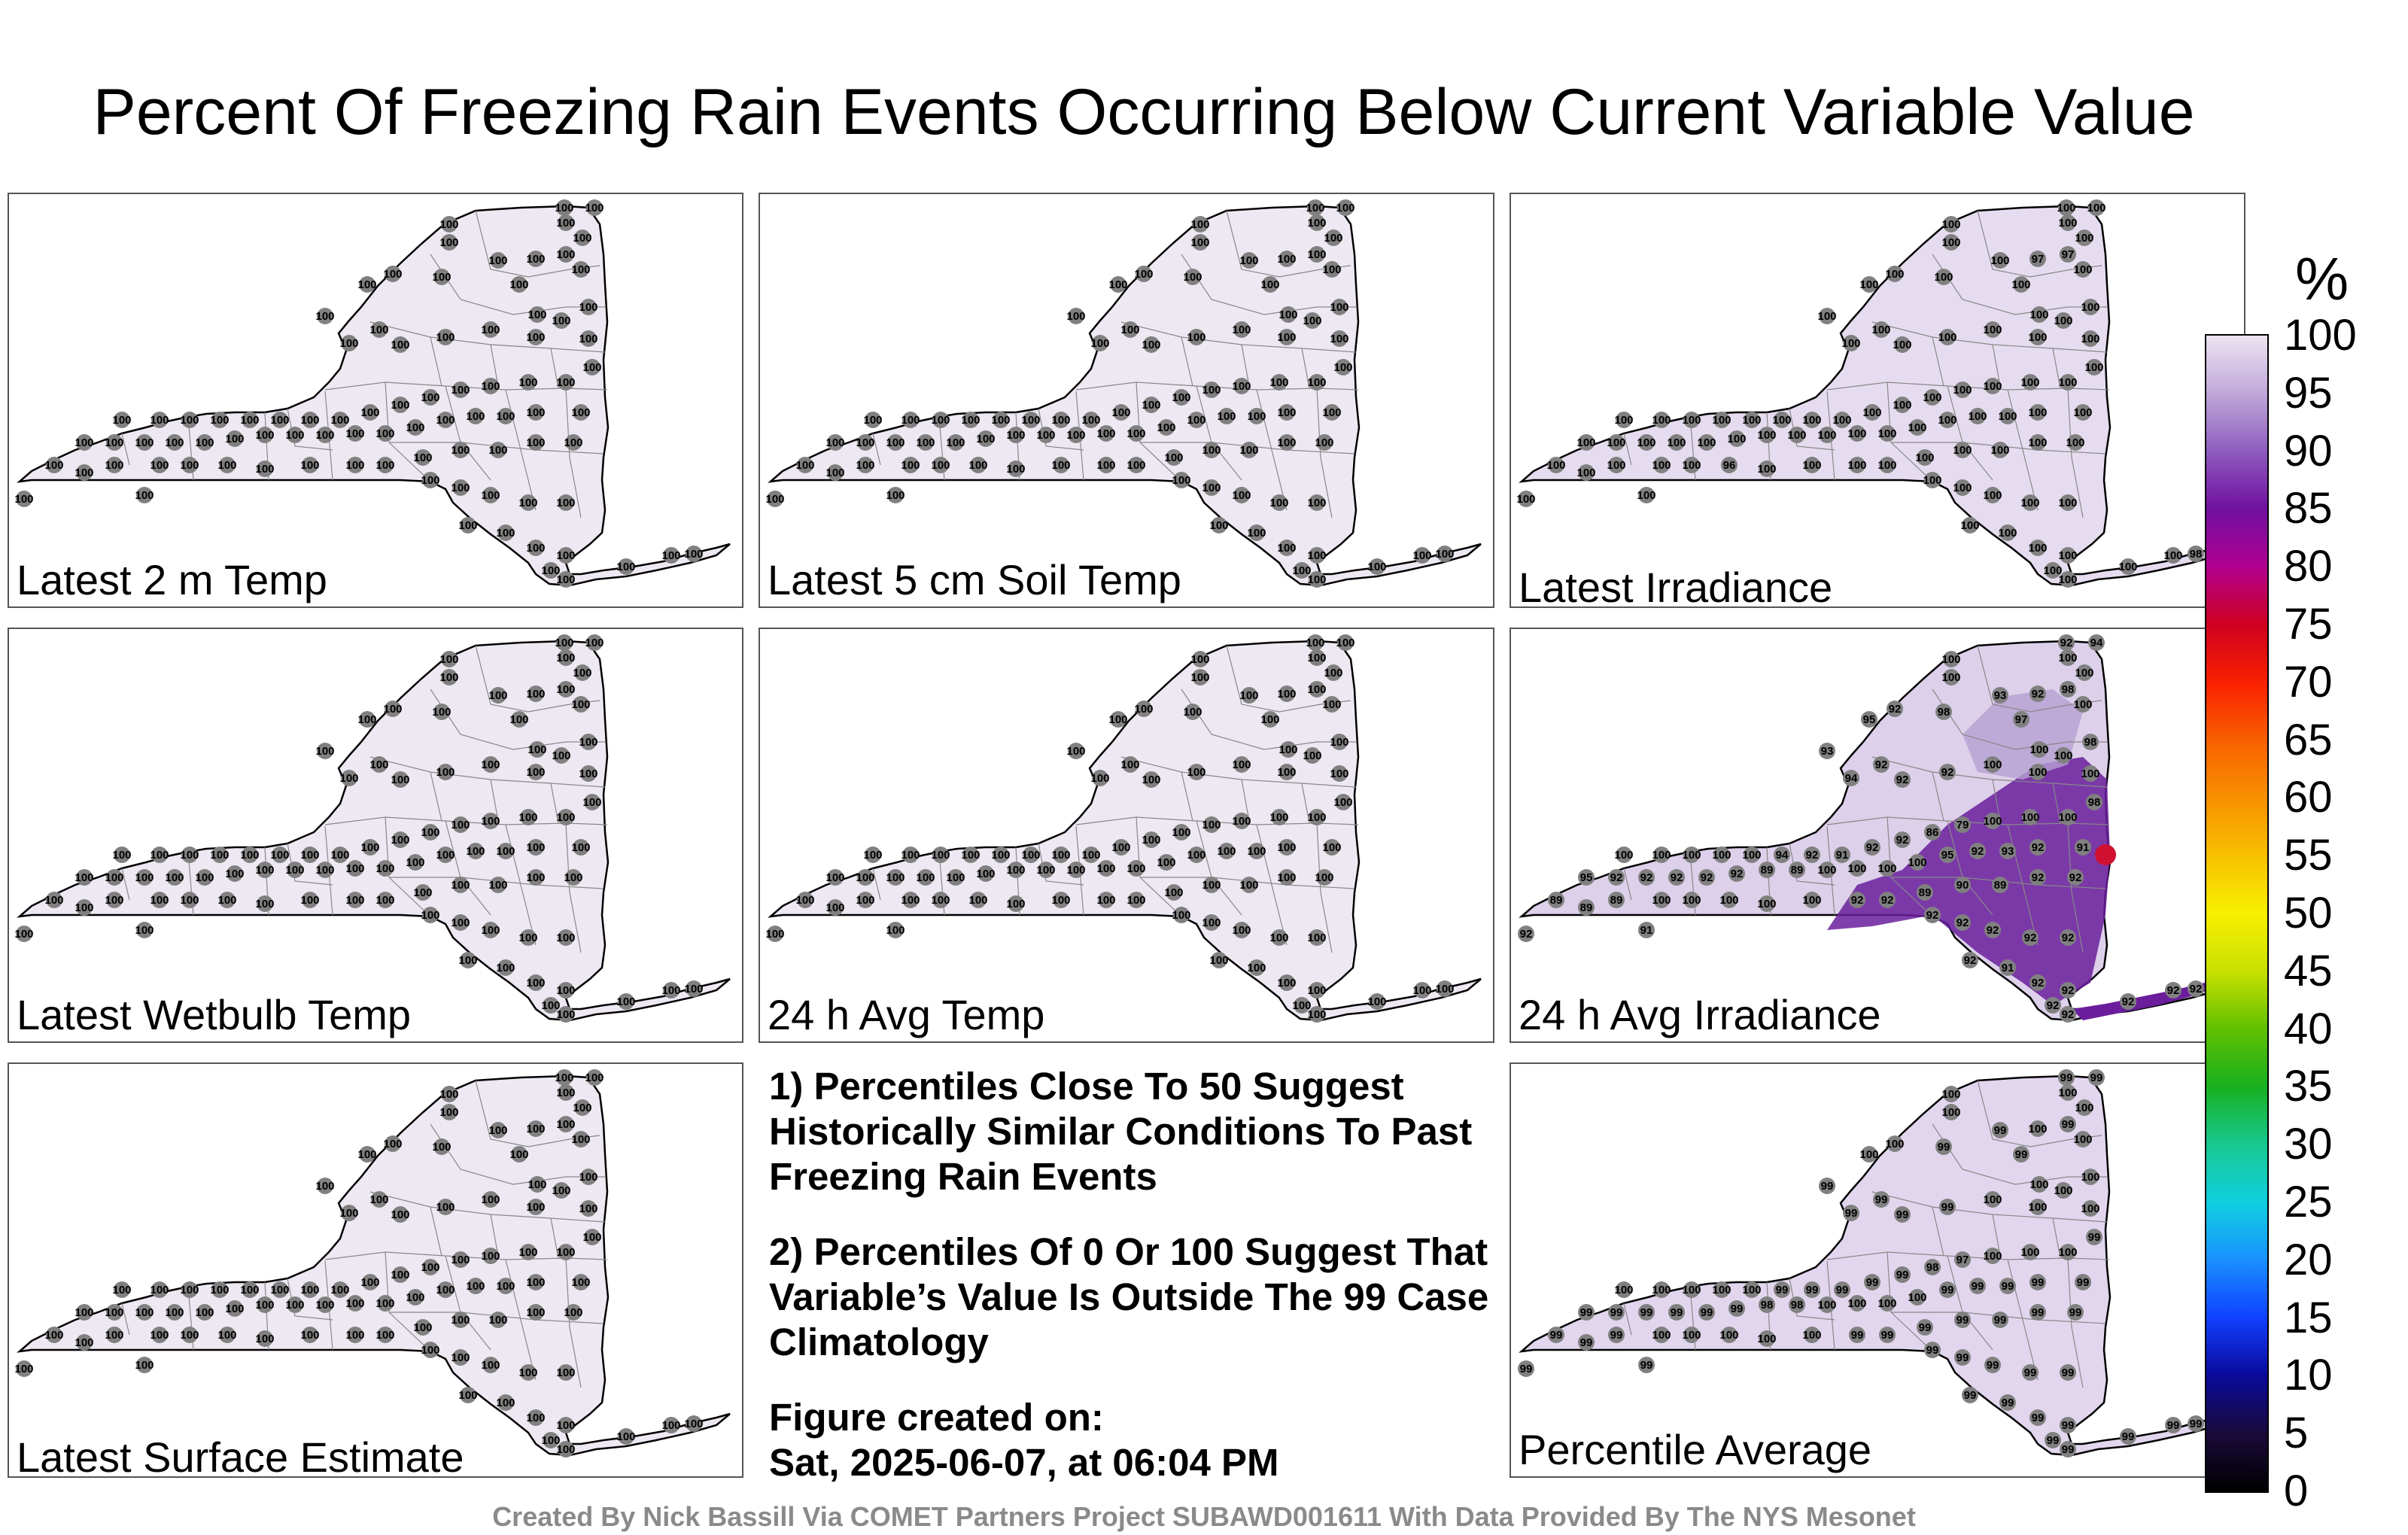 The height and width of the screenshot is (1535, 2408). Describe the element at coordinates (1700, 1014) in the screenshot. I see `panel-label: 24 h Avg Irradiance` at that location.